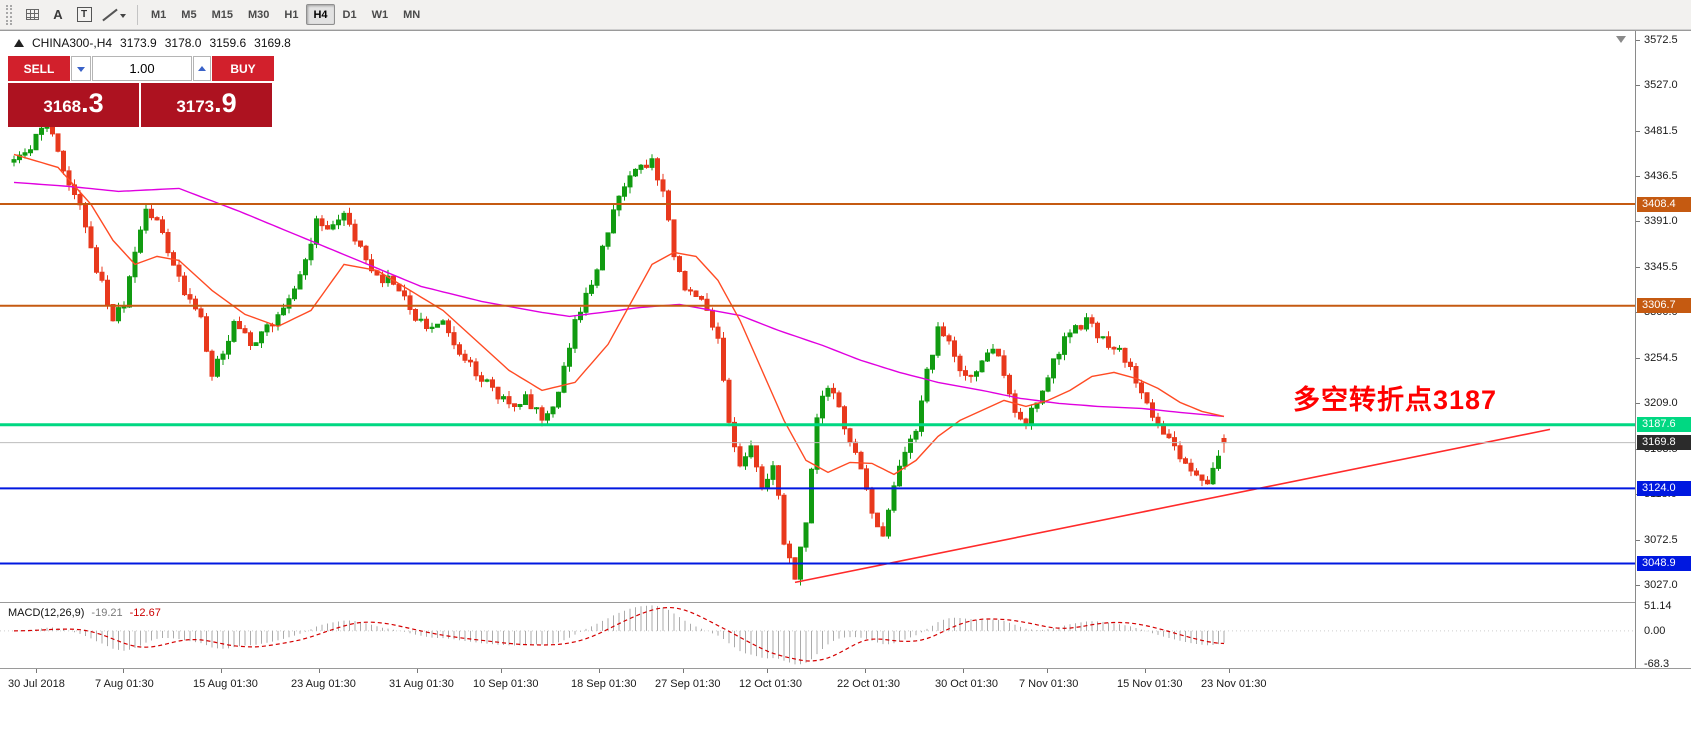 The height and width of the screenshot is (755, 1691). Describe the element at coordinates (1621, 39) in the screenshot. I see `chart-end-marker` at that location.